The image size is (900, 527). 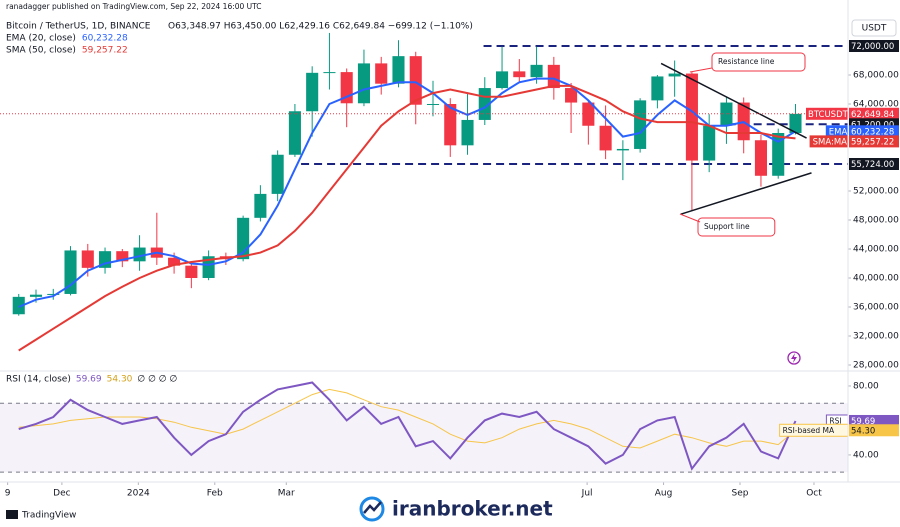 What do you see at coordinates (120, 380) in the screenshot?
I see `legend-value: 54.30` at bounding box center [120, 380].